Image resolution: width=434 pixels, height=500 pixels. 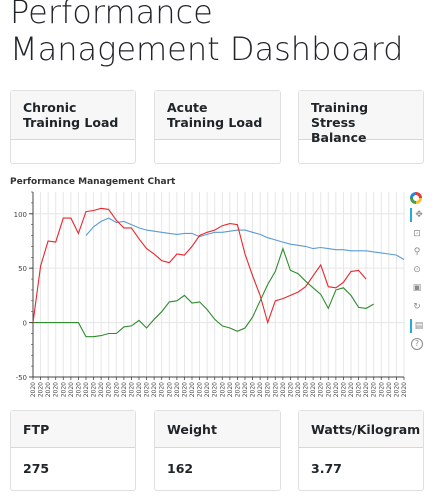 What do you see at coordinates (361, 118) in the screenshot?
I see `metric-label: Training Stress Balance` at bounding box center [361, 118].